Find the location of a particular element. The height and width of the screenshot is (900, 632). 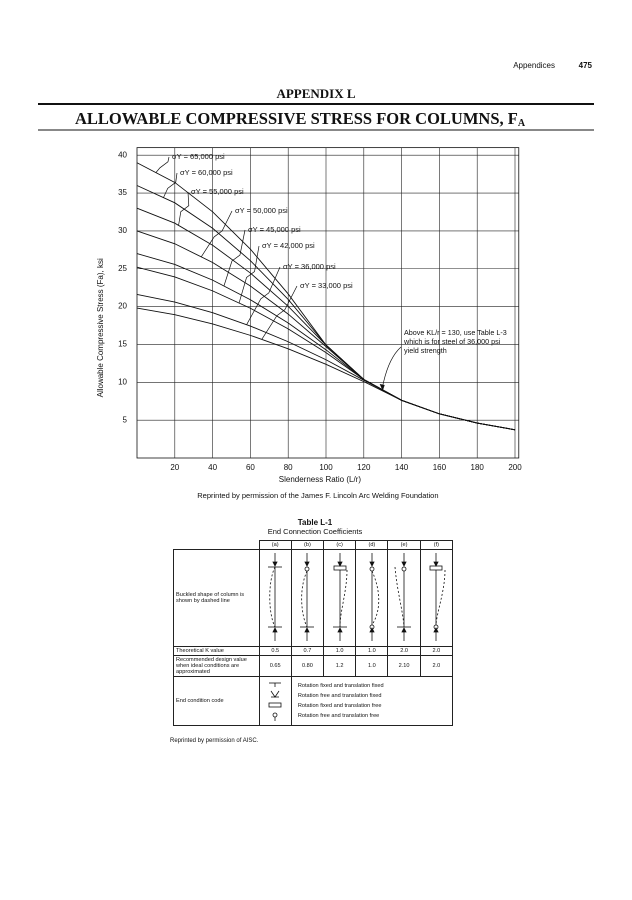

curve-label: σY = 45,000 psi is located at coordinates (274, 229).